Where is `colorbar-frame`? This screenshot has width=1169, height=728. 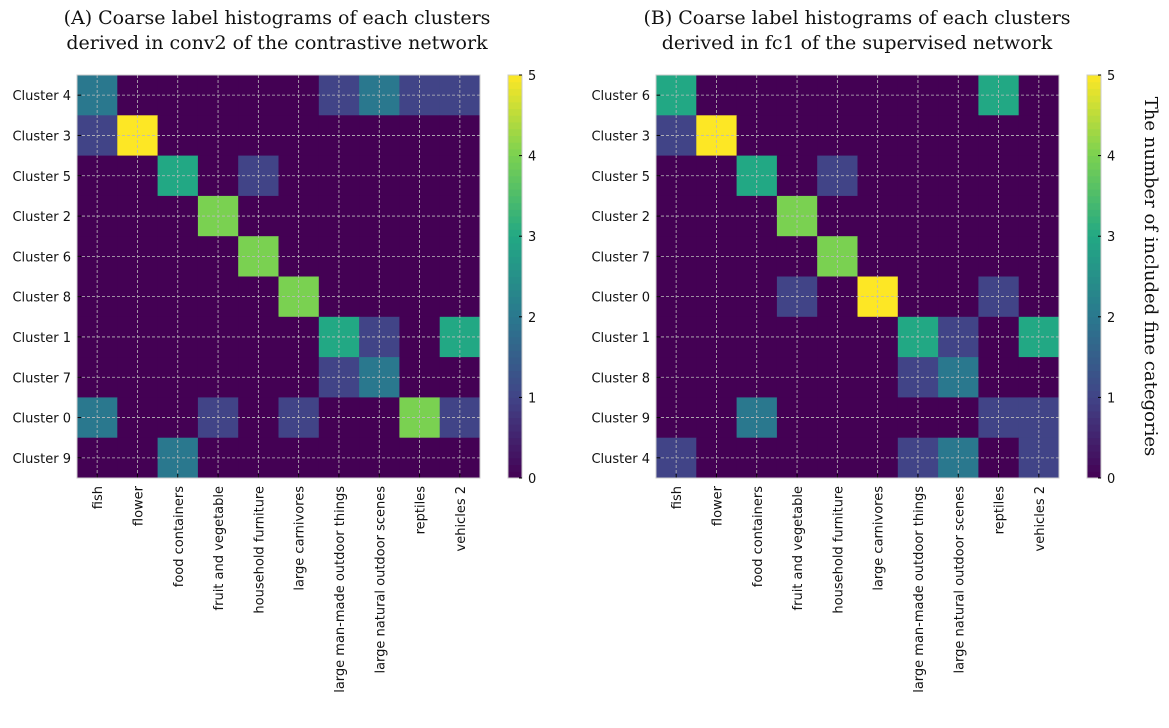
colorbar-frame is located at coordinates (1094, 276).